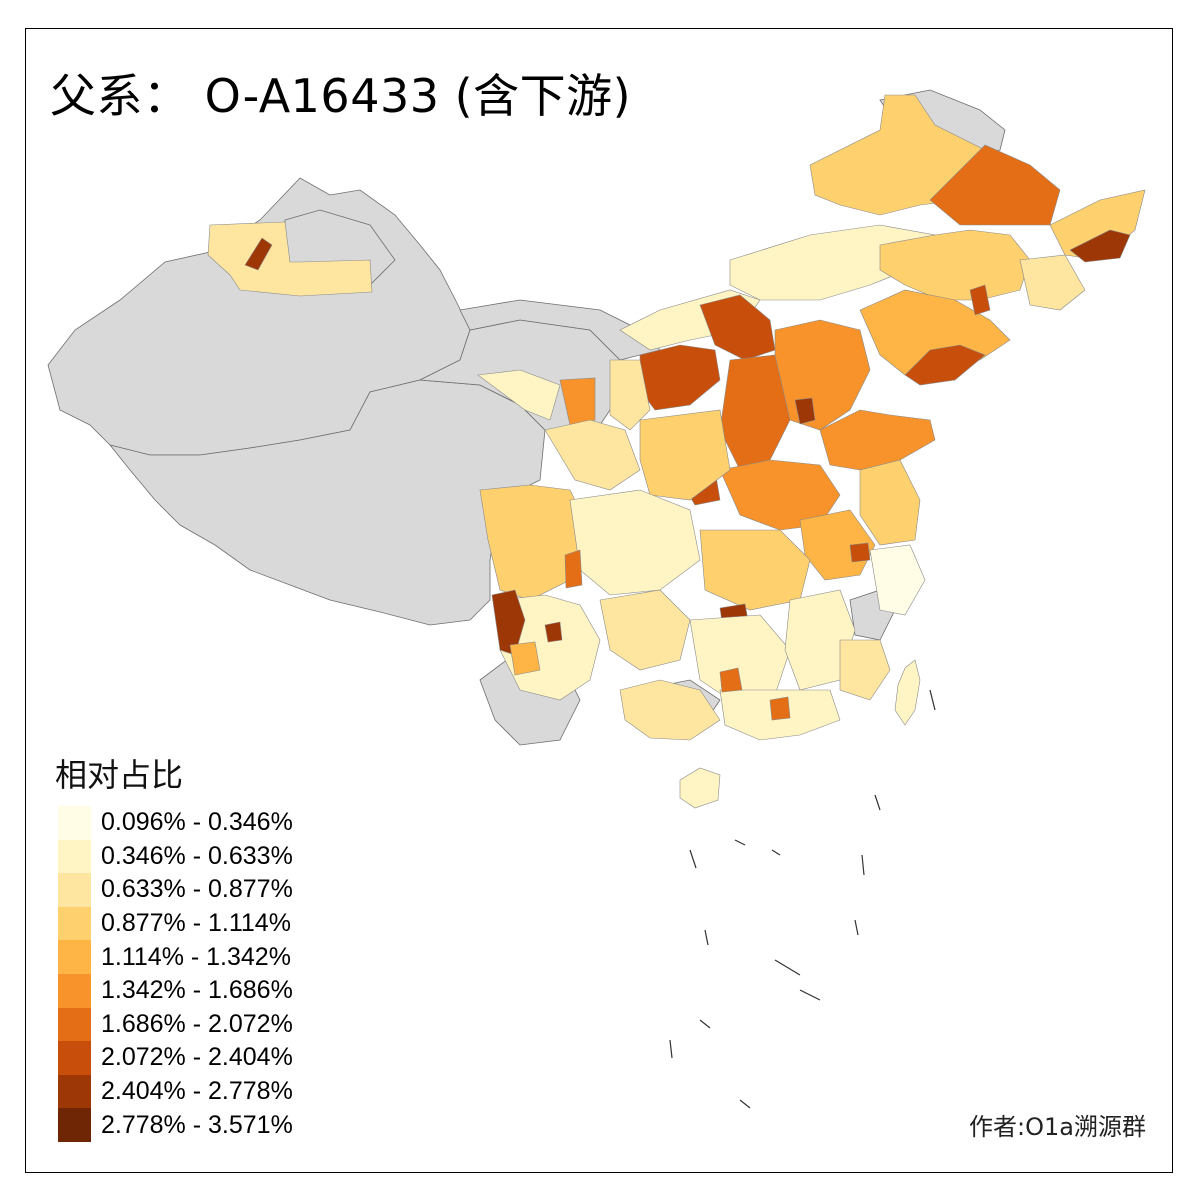  What do you see at coordinates (865, 670) in the screenshot?
I see `region-fujian` at bounding box center [865, 670].